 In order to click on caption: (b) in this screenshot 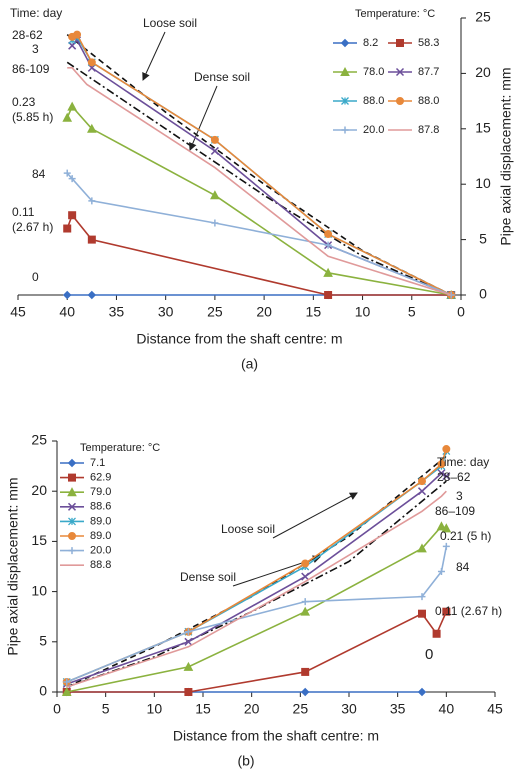, I will do `click(245, 761)`.